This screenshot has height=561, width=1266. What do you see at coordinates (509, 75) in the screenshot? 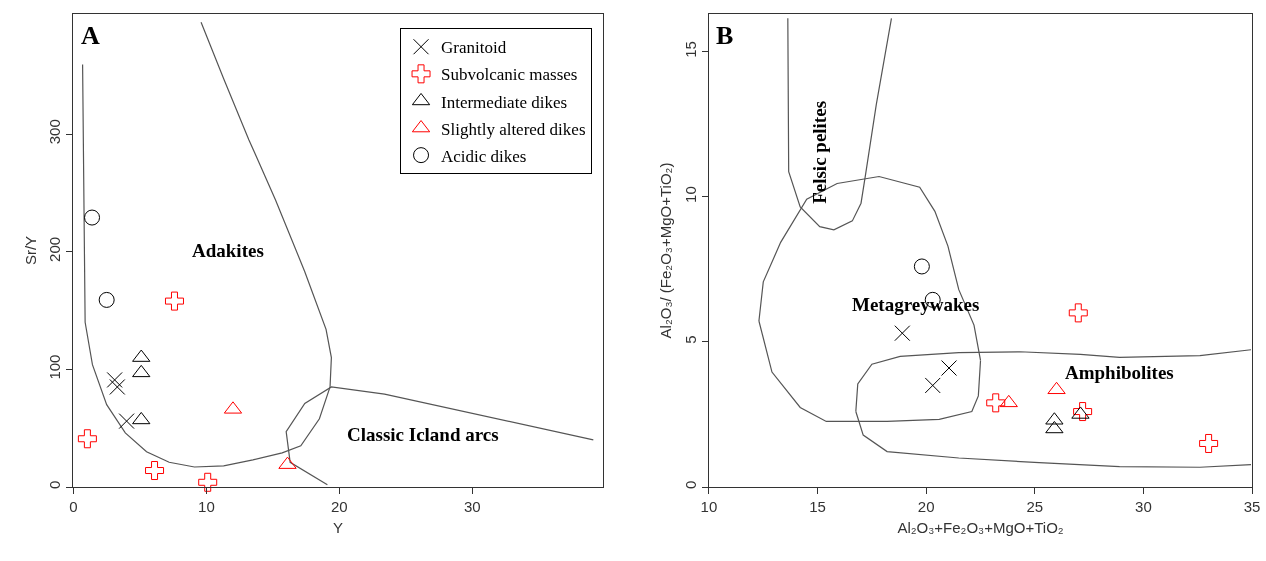
I see `legend-label: Subvolcanic masses` at bounding box center [509, 75].